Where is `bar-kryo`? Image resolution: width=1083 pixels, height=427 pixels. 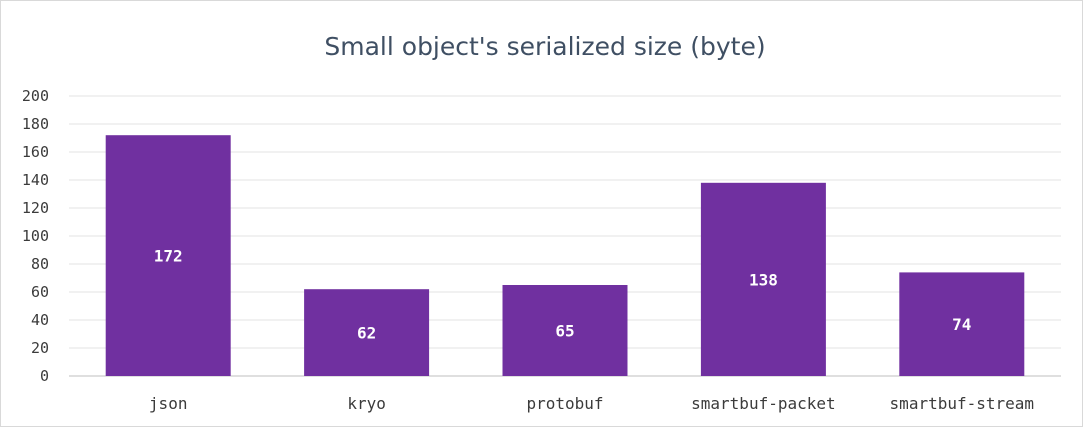
bar-kryo is located at coordinates (367, 332).